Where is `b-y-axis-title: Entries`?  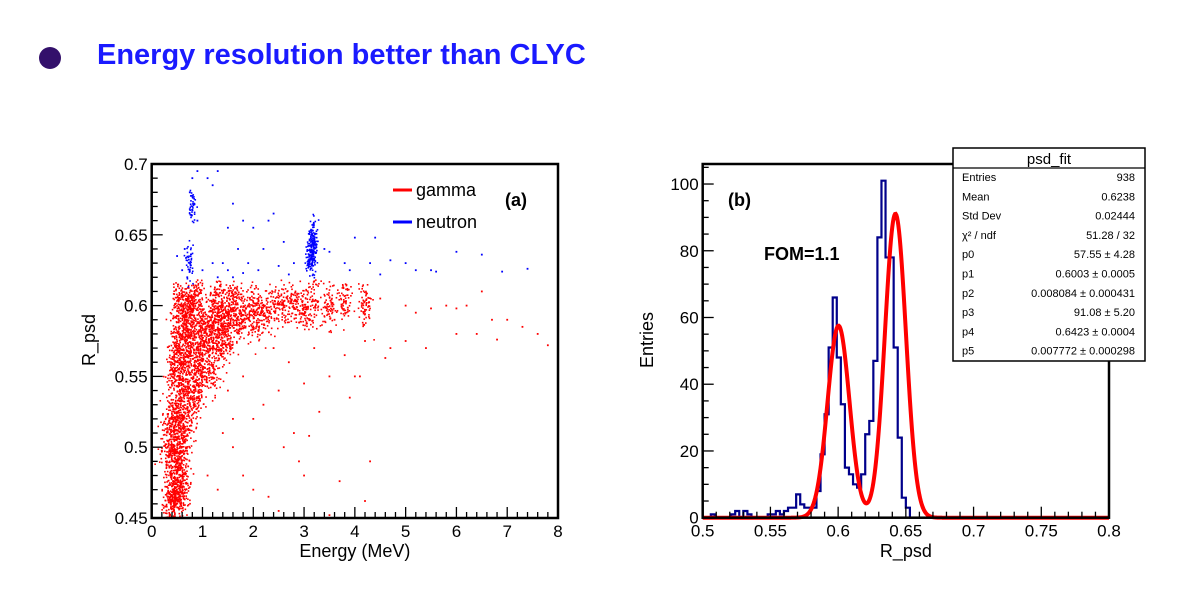 b-y-axis-title: Entries is located at coordinates (647, 340).